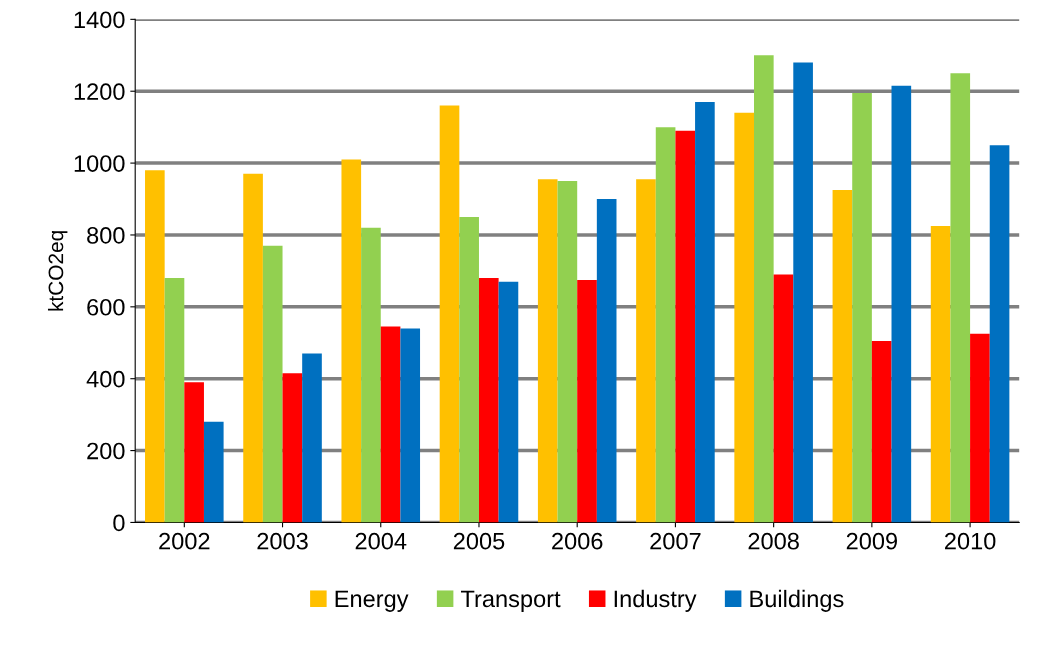 The width and height of the screenshot is (1040, 645). Describe the element at coordinates (99, 20) in the screenshot. I see `y-tick-label: 1400` at that location.